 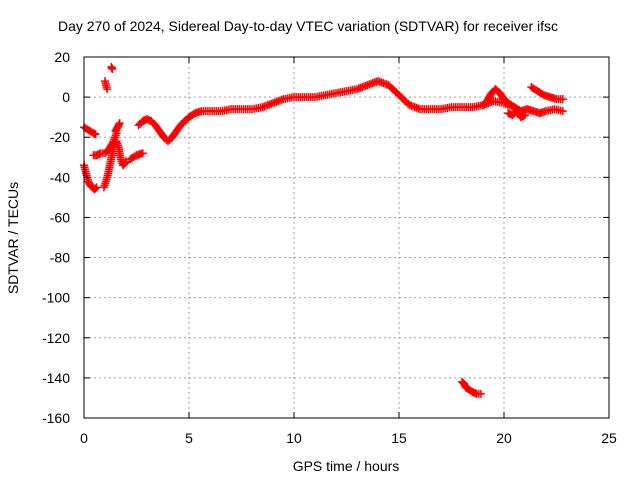 I want to click on y-tick-label: -160, so click(x=56, y=418).